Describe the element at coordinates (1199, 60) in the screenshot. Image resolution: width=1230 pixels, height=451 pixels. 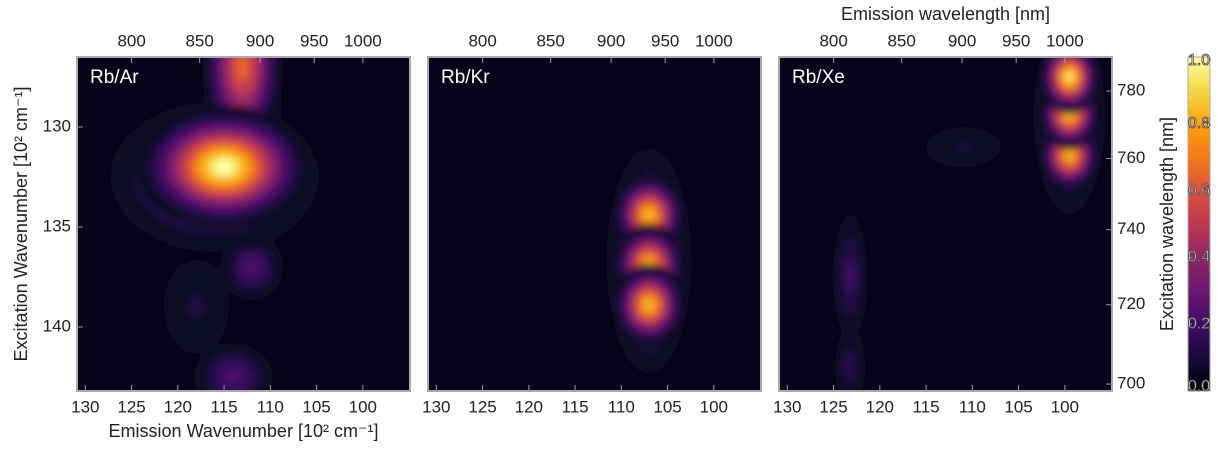
I see `colorbar-tick-label: 1.0` at that location.